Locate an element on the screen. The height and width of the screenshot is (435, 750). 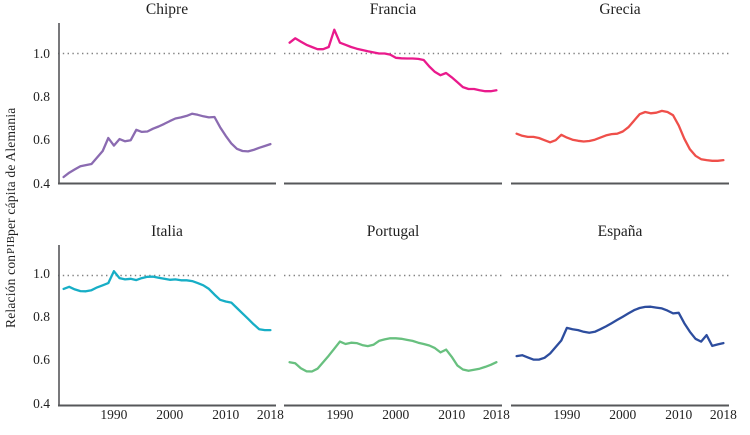
panel-title: España is located at coordinates (620, 231).